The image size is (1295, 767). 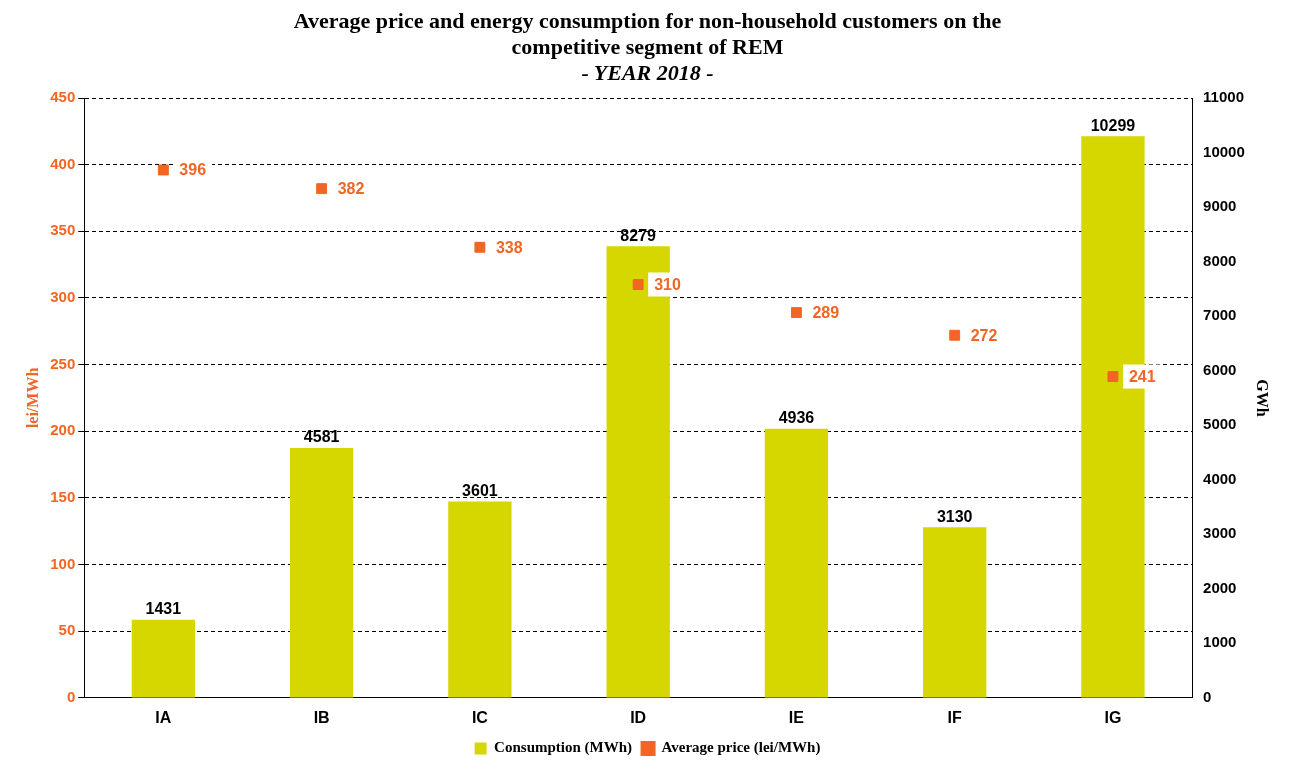 What do you see at coordinates (796, 717) in the screenshot?
I see `x-tick-label: IE` at bounding box center [796, 717].